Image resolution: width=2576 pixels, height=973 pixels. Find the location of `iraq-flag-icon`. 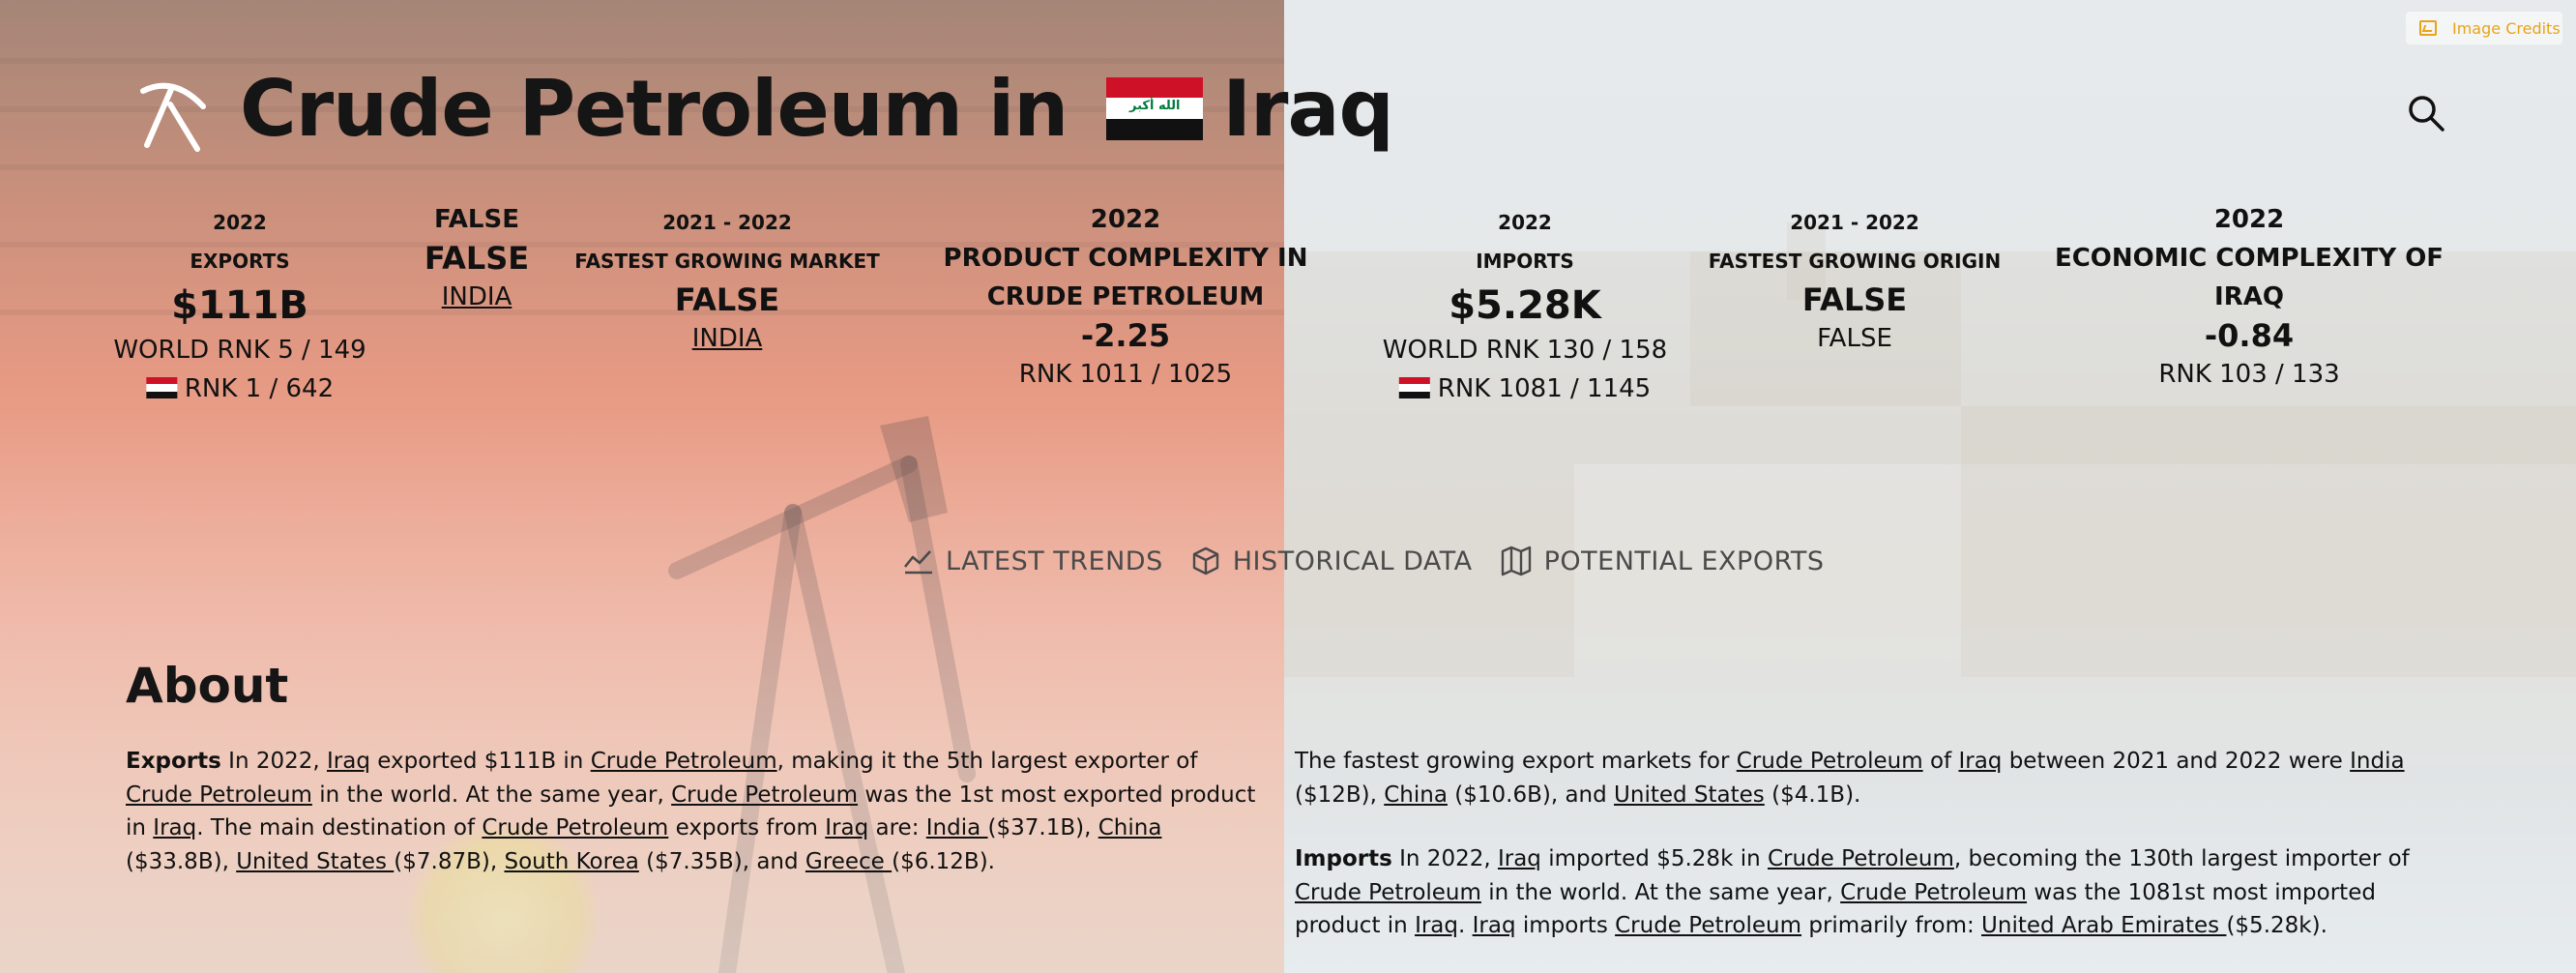

iraq-flag-icon is located at coordinates (161, 388).